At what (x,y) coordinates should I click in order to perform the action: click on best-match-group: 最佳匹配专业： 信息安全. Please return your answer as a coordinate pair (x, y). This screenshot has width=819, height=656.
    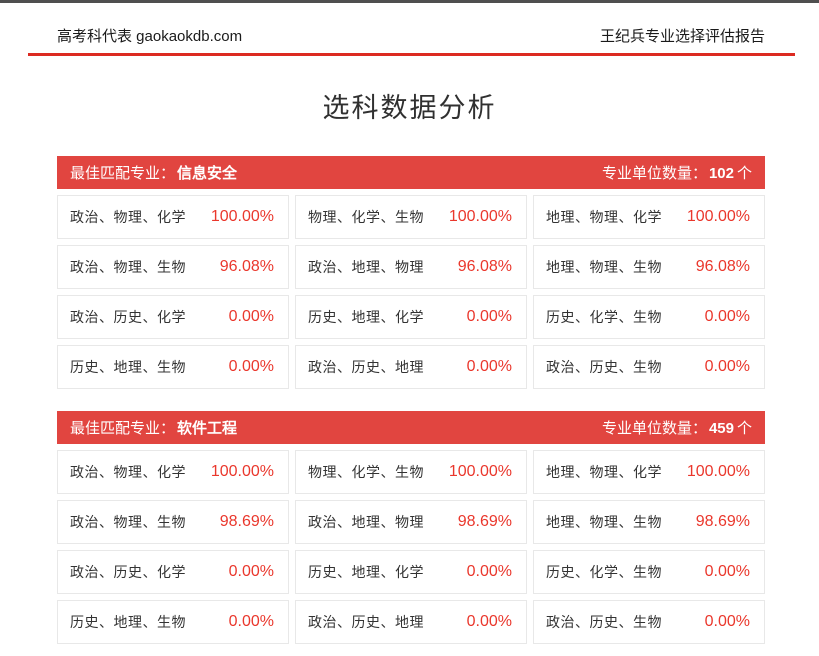
    Looking at the image, I should click on (153, 172).